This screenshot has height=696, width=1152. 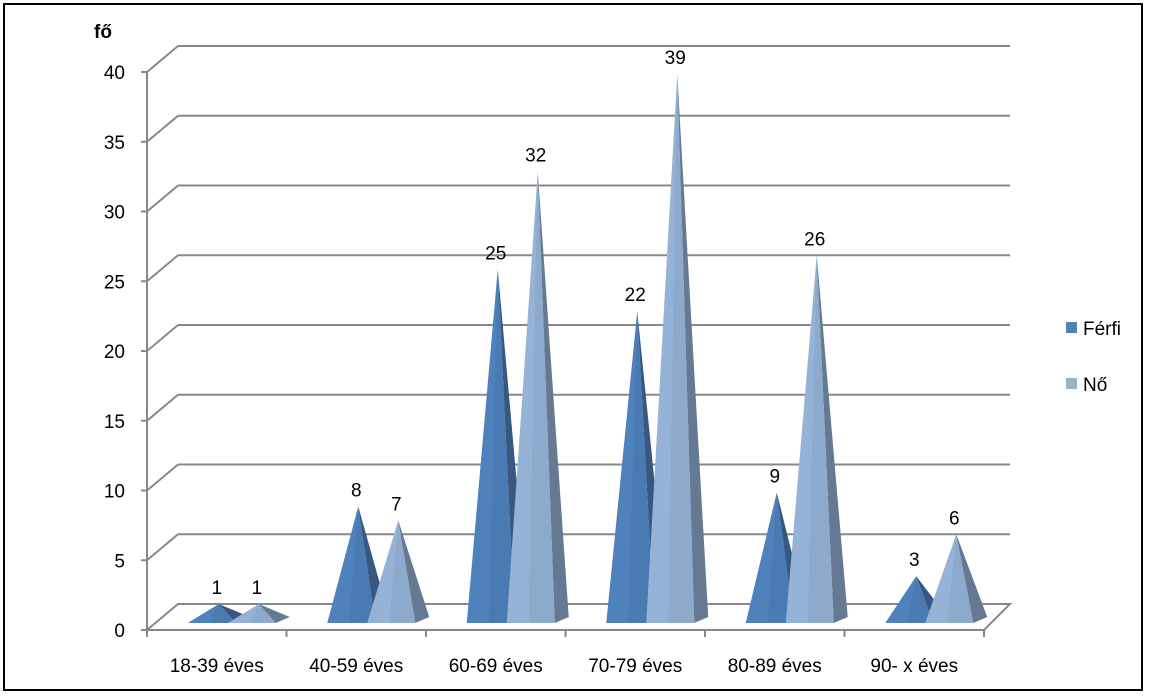 I want to click on y-tick-label: 40, so click(x=114, y=73).